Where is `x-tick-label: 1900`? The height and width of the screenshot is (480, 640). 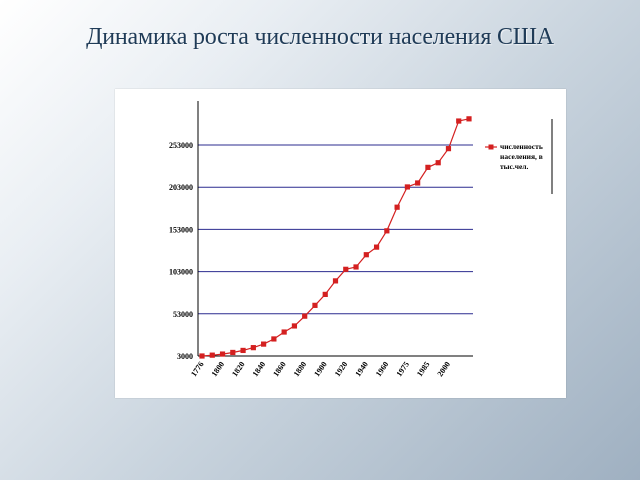
x-tick-label: 1900 is located at coordinates (320, 369).